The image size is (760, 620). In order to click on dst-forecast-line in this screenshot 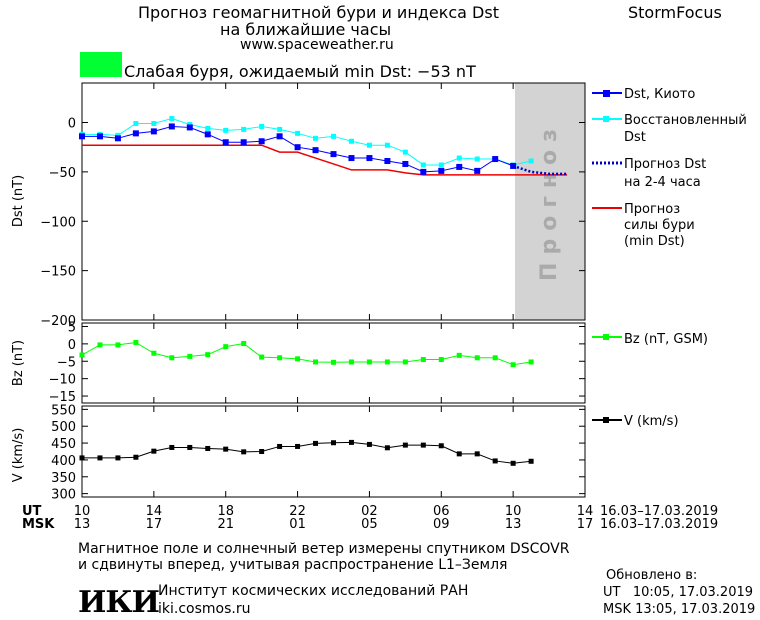, I will do `click(540, 170)`.